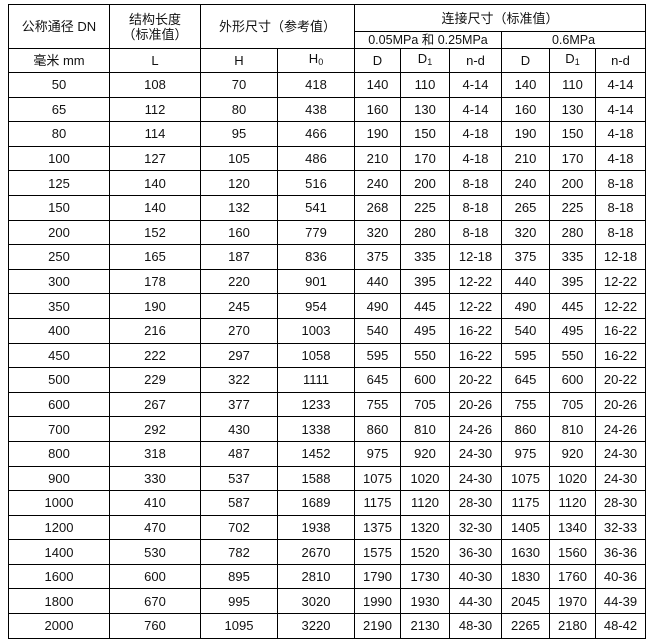  What do you see at coordinates (316, 576) in the screenshot?
I see `table-cell: 2810` at bounding box center [316, 576].